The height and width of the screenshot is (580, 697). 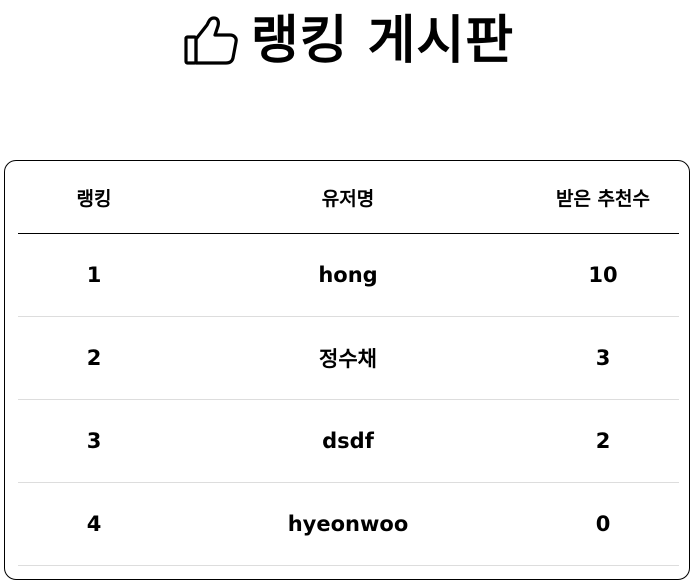 I want to click on recommendations-cell: 0, so click(x=603, y=524).